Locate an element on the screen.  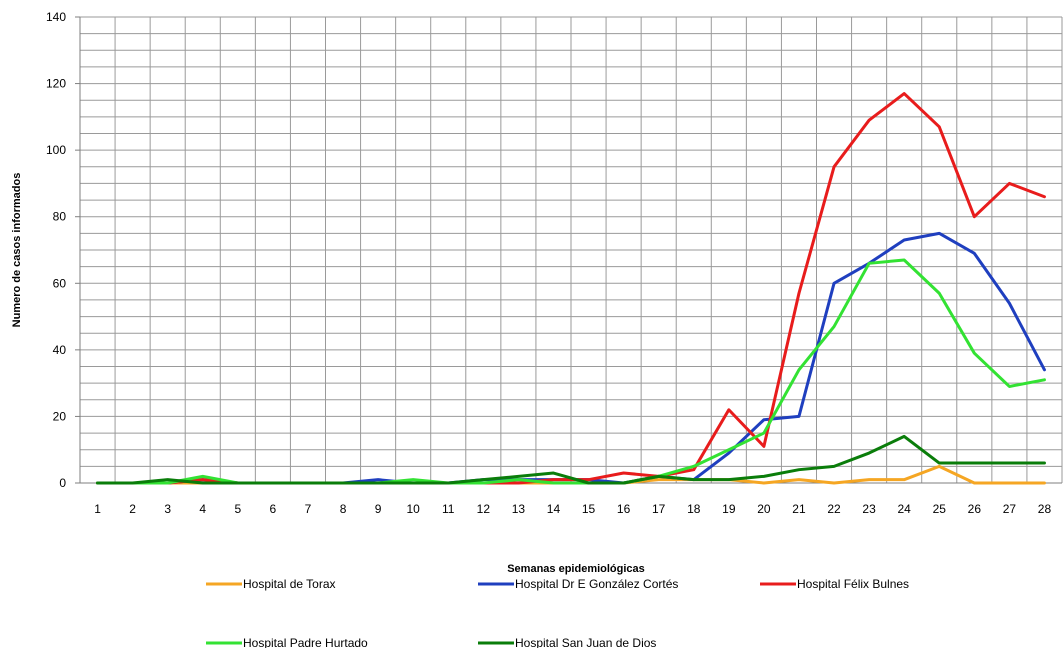
y-tick-label: 100 is located at coordinates (56, 150).